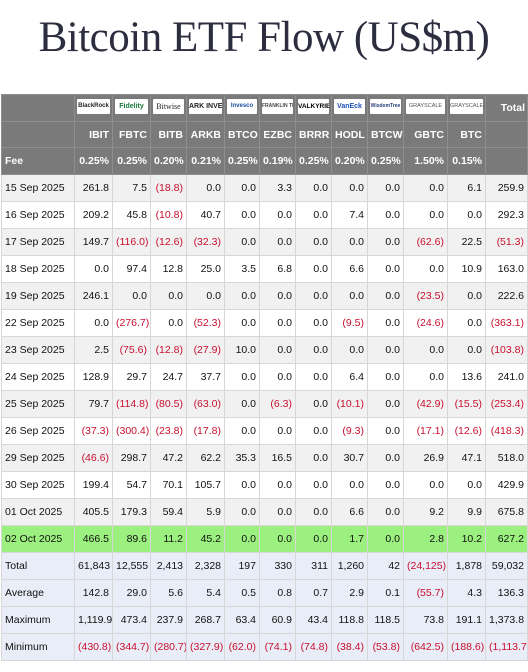 The width and height of the screenshot is (528, 672). What do you see at coordinates (168, 512) in the screenshot?
I see `flow-cell: 59.4` at bounding box center [168, 512].